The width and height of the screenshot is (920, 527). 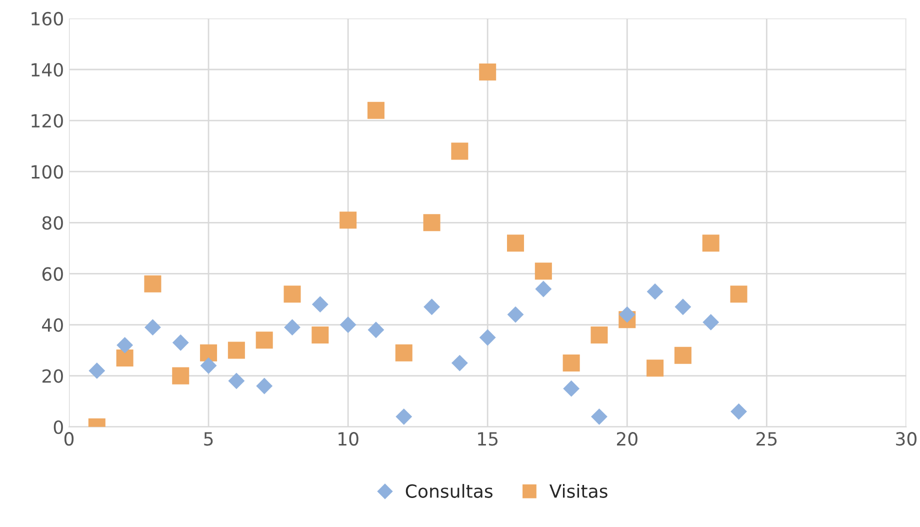 I want to click on y-tick-label: 20, so click(x=52, y=376).